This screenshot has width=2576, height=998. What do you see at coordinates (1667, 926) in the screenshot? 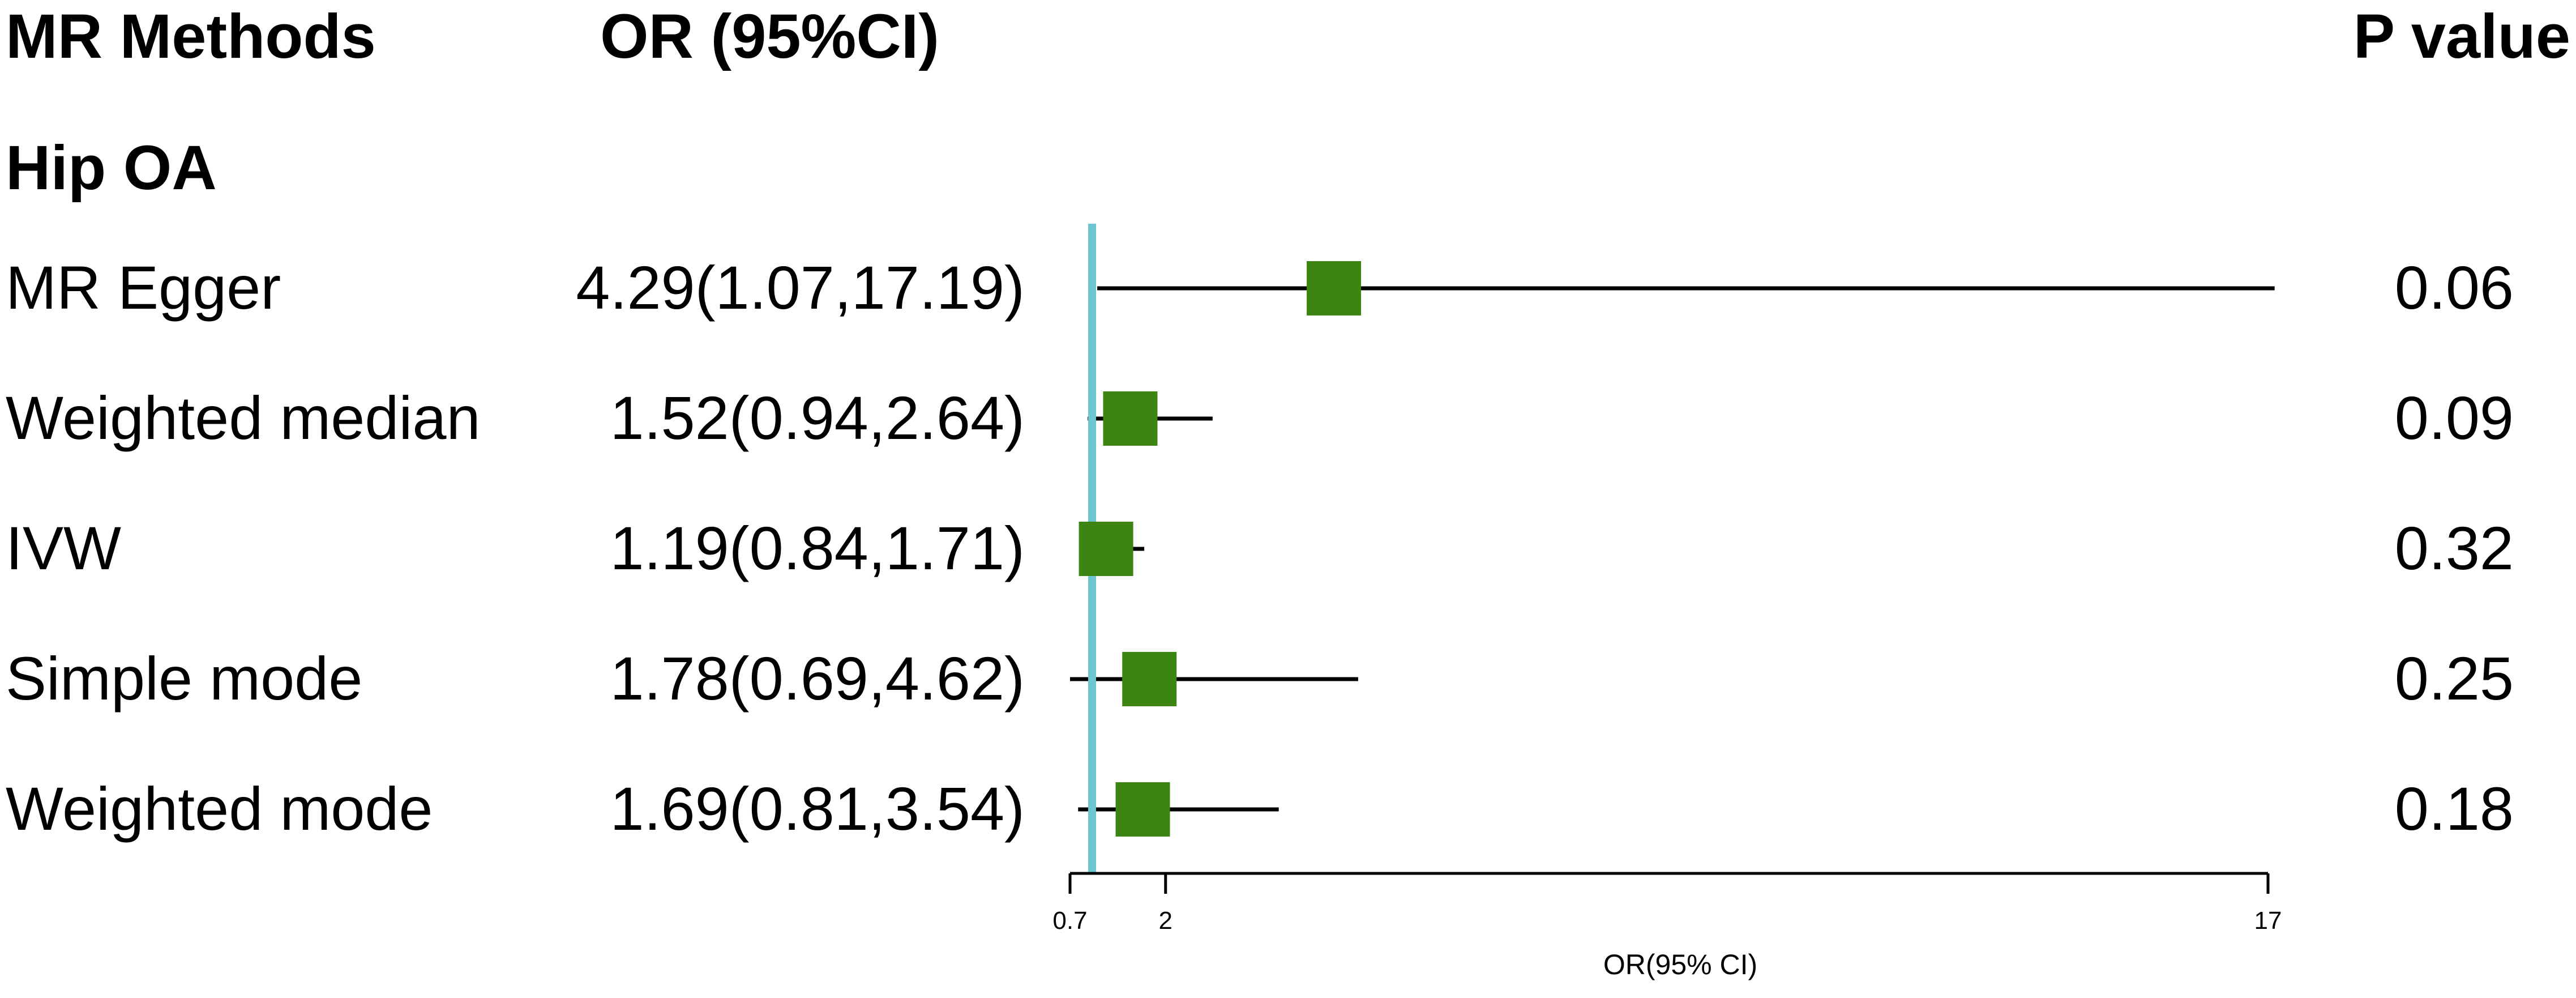
I see `x-axis: 0.7 2 17 OR(95% CI)` at bounding box center [1667, 926].